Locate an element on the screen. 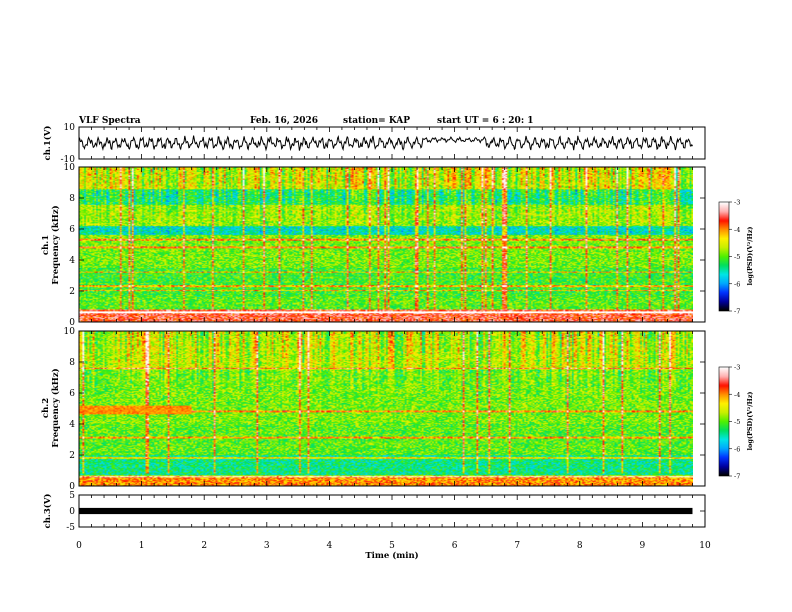 This screenshot has height=612, width=792. time-tick-label: 2 is located at coordinates (204, 546).